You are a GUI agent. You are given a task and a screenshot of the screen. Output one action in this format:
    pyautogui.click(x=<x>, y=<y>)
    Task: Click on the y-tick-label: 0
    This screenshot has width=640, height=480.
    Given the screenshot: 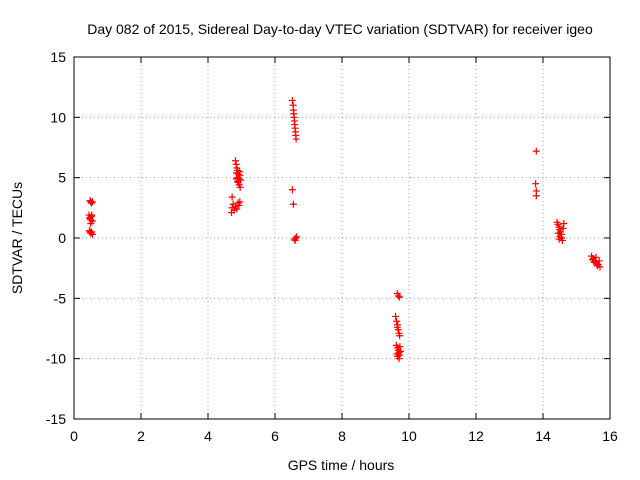 What is the action you would take?
    pyautogui.click(x=62, y=238)
    